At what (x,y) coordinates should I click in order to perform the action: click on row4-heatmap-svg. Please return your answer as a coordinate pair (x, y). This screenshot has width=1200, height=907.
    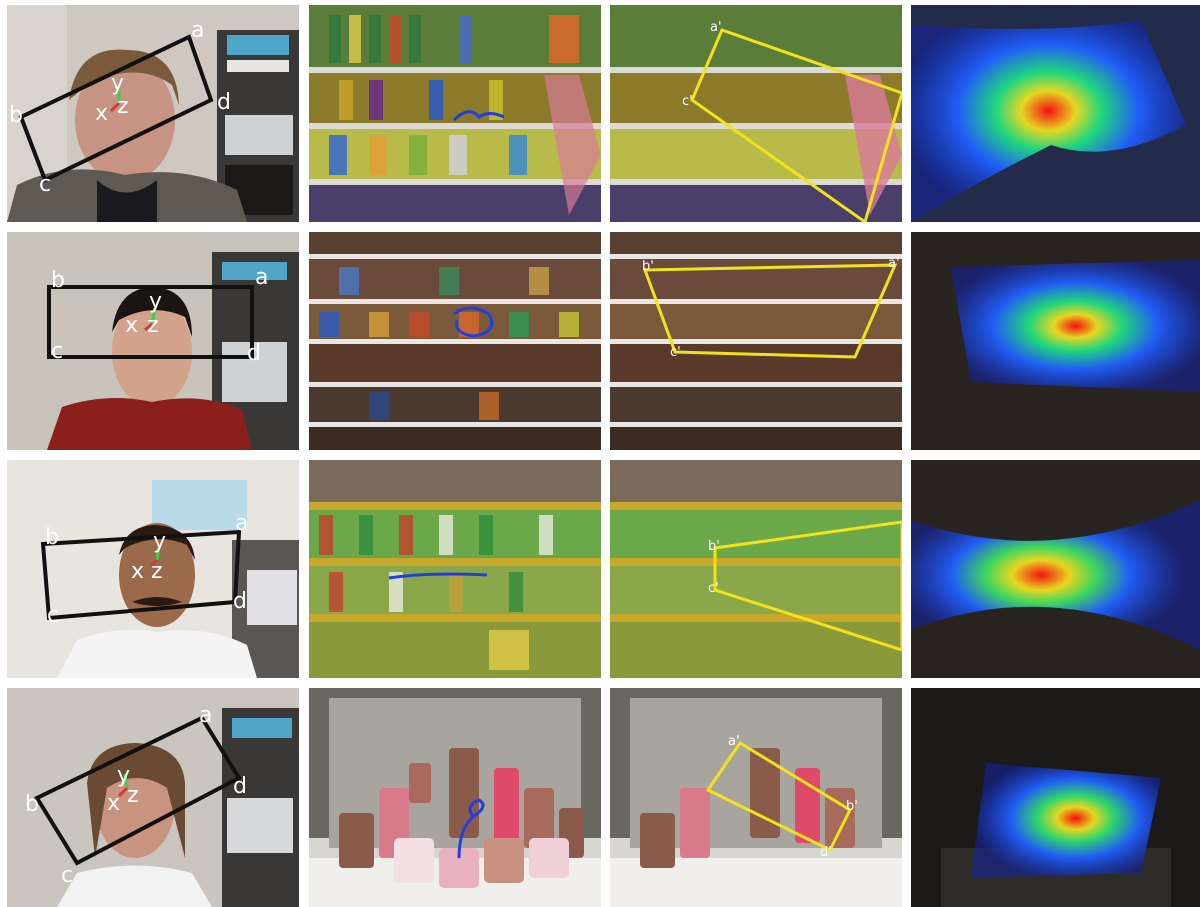
    Looking at the image, I should click on (1055, 797).